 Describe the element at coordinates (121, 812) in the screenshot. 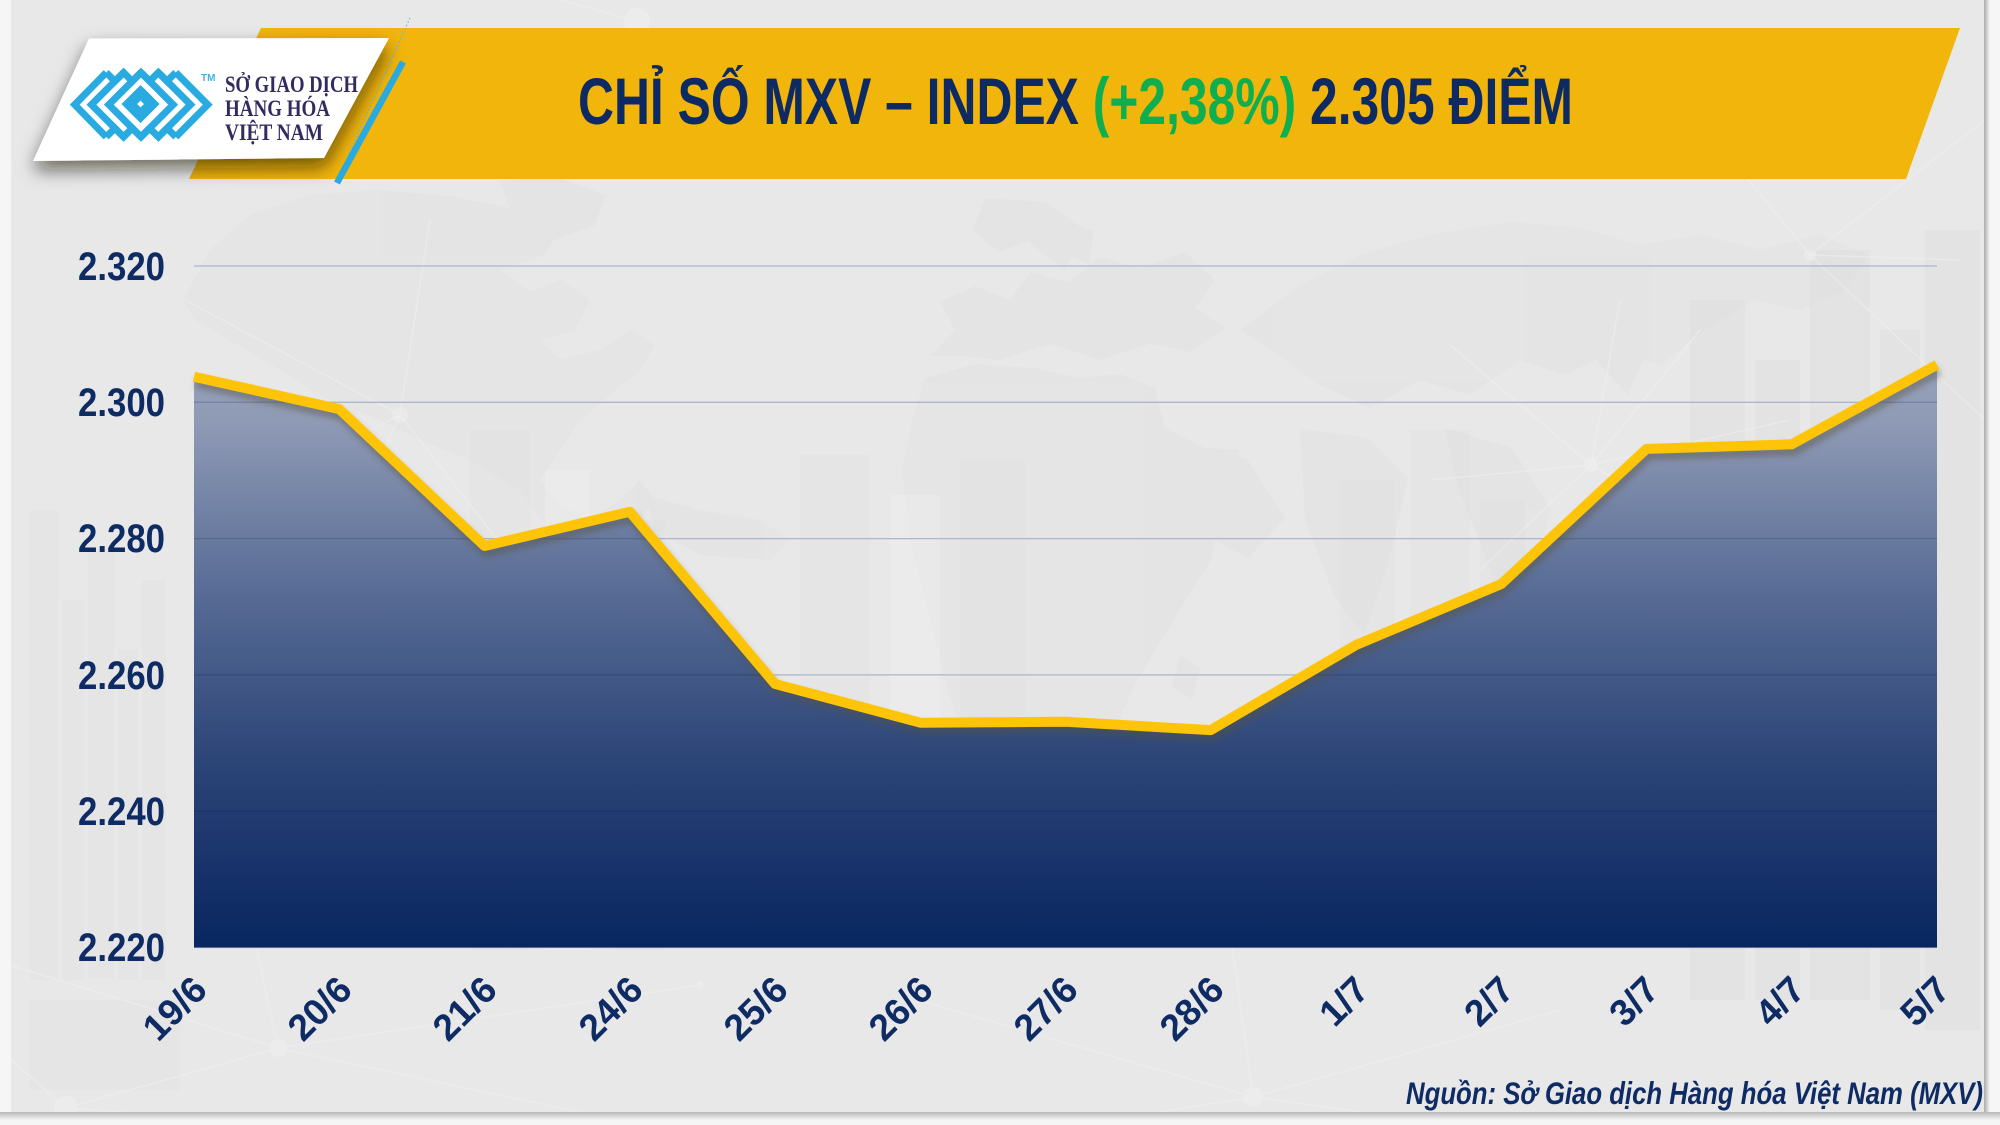

I see `svg-text: 2.240` at that location.